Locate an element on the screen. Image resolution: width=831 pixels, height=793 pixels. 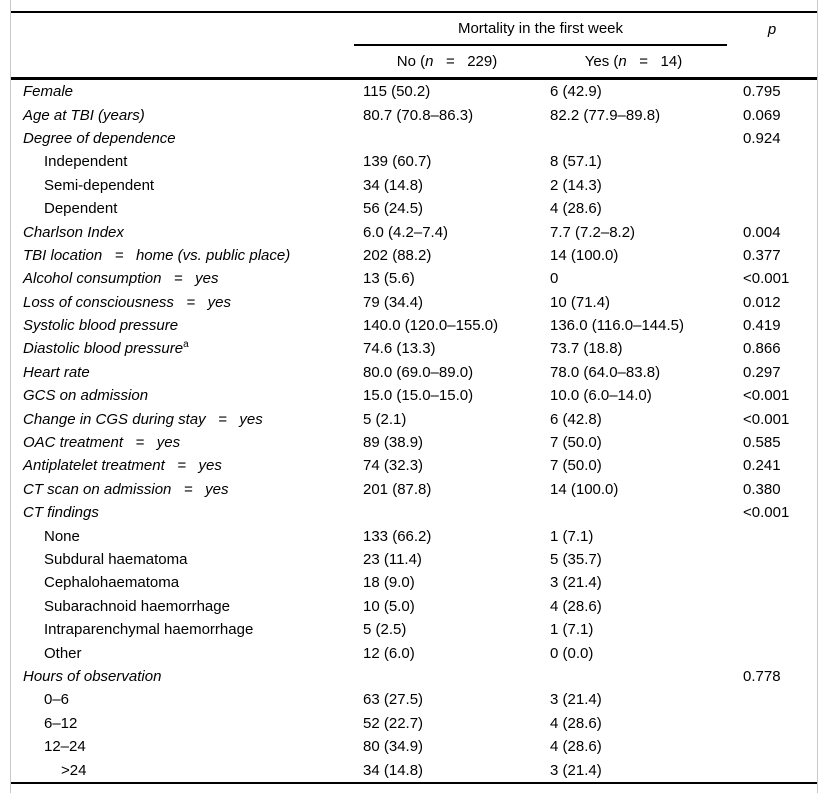
table-row: Female 115 (50.2) 6 (42.9) 0.795 is located at coordinates (414, 91).